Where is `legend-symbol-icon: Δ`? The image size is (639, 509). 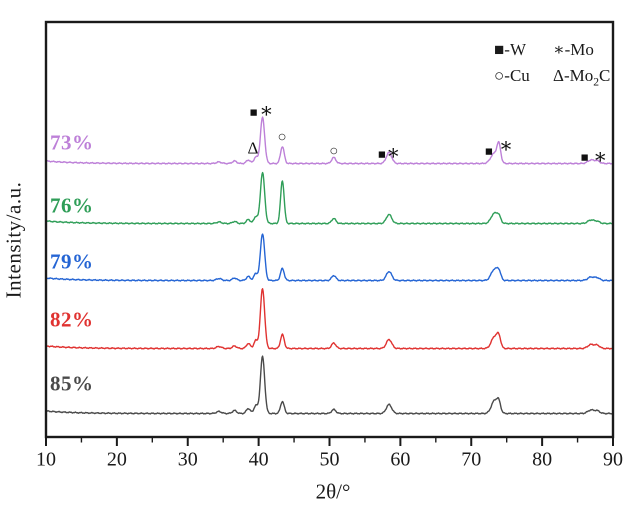
legend-symbol-icon: Δ is located at coordinates (558, 75).